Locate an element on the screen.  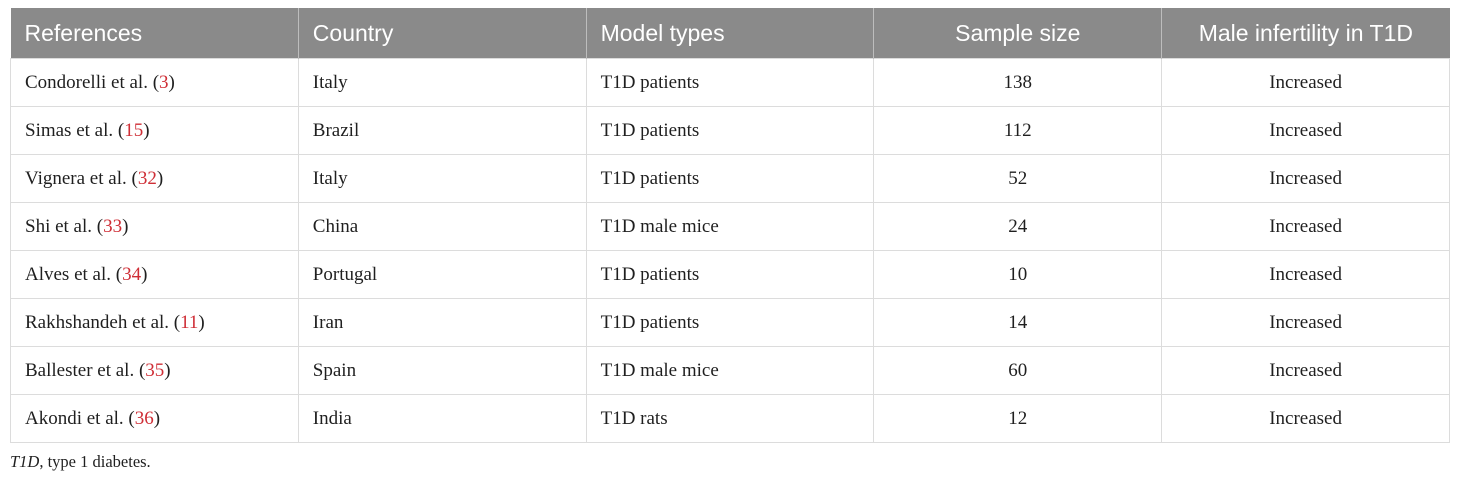
country-cell: Portugal is located at coordinates (442, 274).